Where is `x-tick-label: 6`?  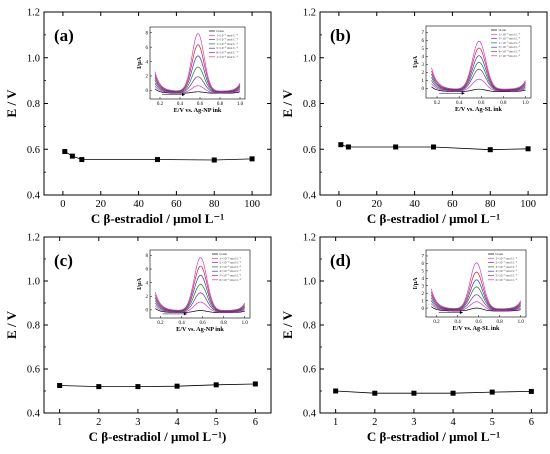
x-tick-label: 6 is located at coordinates (531, 422).